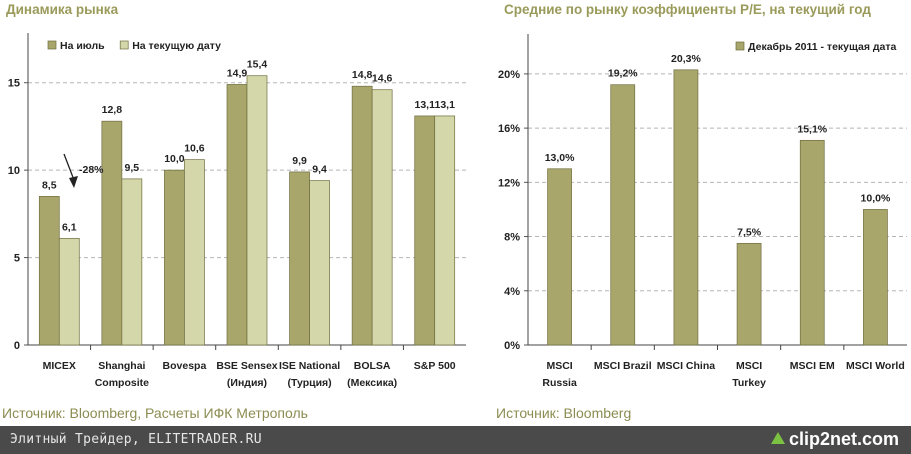 This screenshot has height=454, width=911. What do you see at coordinates (14, 84) in the screenshot?
I see `y-tick-label: 15` at bounding box center [14, 84].